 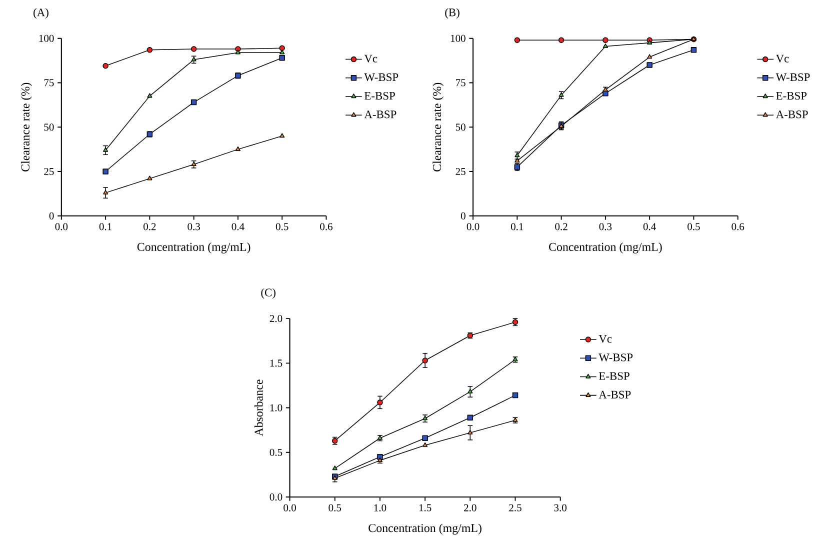 What do you see at coordinates (276, 497) in the screenshot?
I see `y-tick-label: 0.0` at bounding box center [276, 497].